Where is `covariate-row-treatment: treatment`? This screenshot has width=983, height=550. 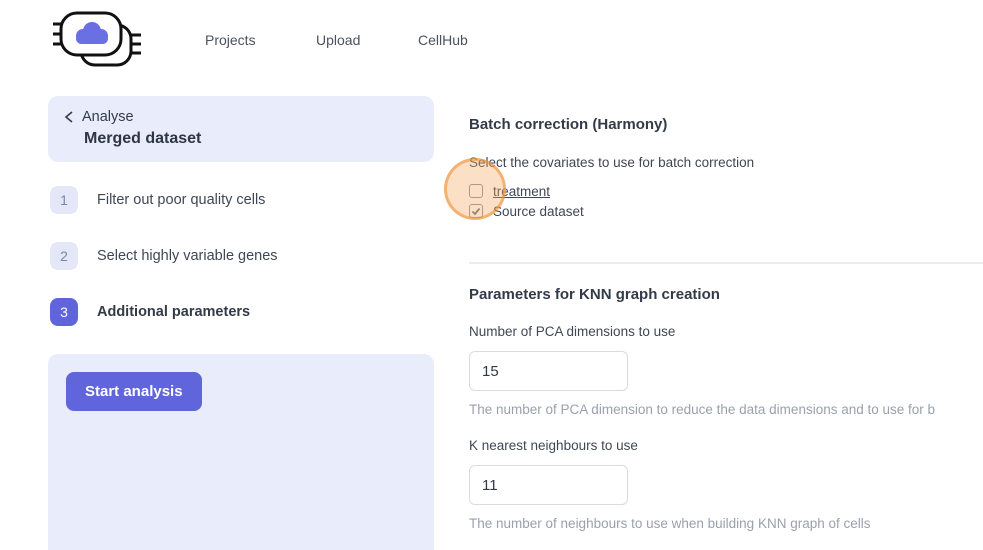
covariate-row-treatment: treatment is located at coordinates (509, 191).